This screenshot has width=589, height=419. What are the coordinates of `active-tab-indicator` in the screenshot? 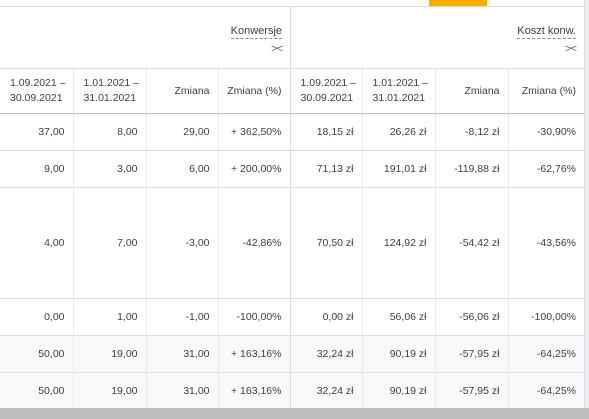 It's located at (458, 3).